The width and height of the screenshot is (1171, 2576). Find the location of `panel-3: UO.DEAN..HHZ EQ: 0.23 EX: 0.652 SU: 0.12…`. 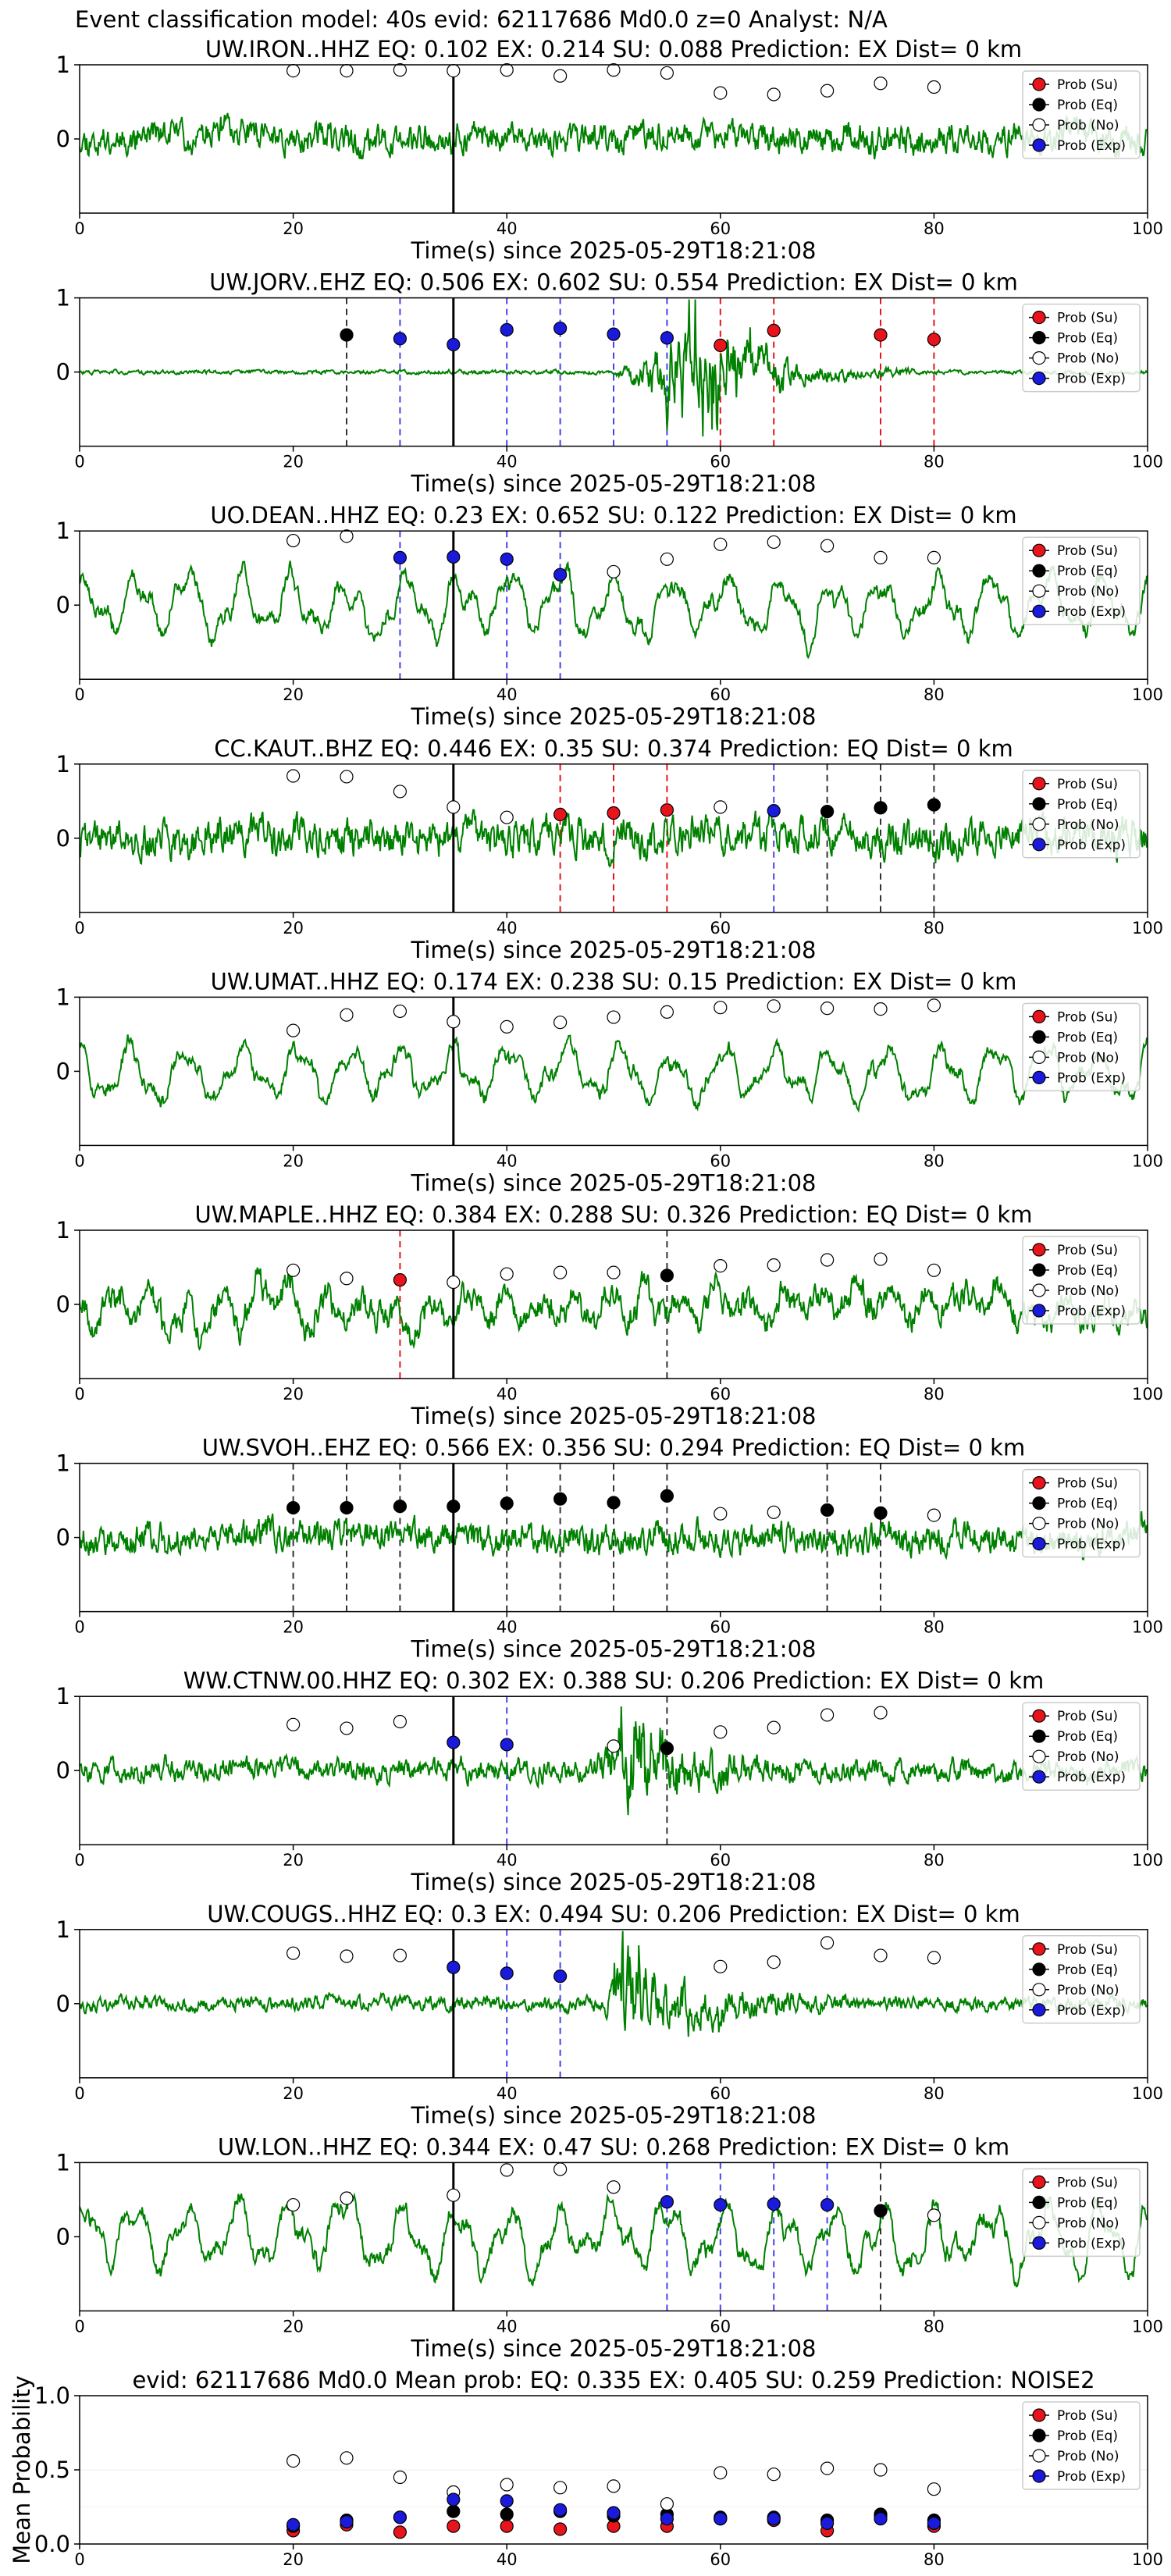

panel-3: UO.DEAN..HHZ EQ: 0.23 EX: 0.652 SU: 0.12… is located at coordinates (610, 616).